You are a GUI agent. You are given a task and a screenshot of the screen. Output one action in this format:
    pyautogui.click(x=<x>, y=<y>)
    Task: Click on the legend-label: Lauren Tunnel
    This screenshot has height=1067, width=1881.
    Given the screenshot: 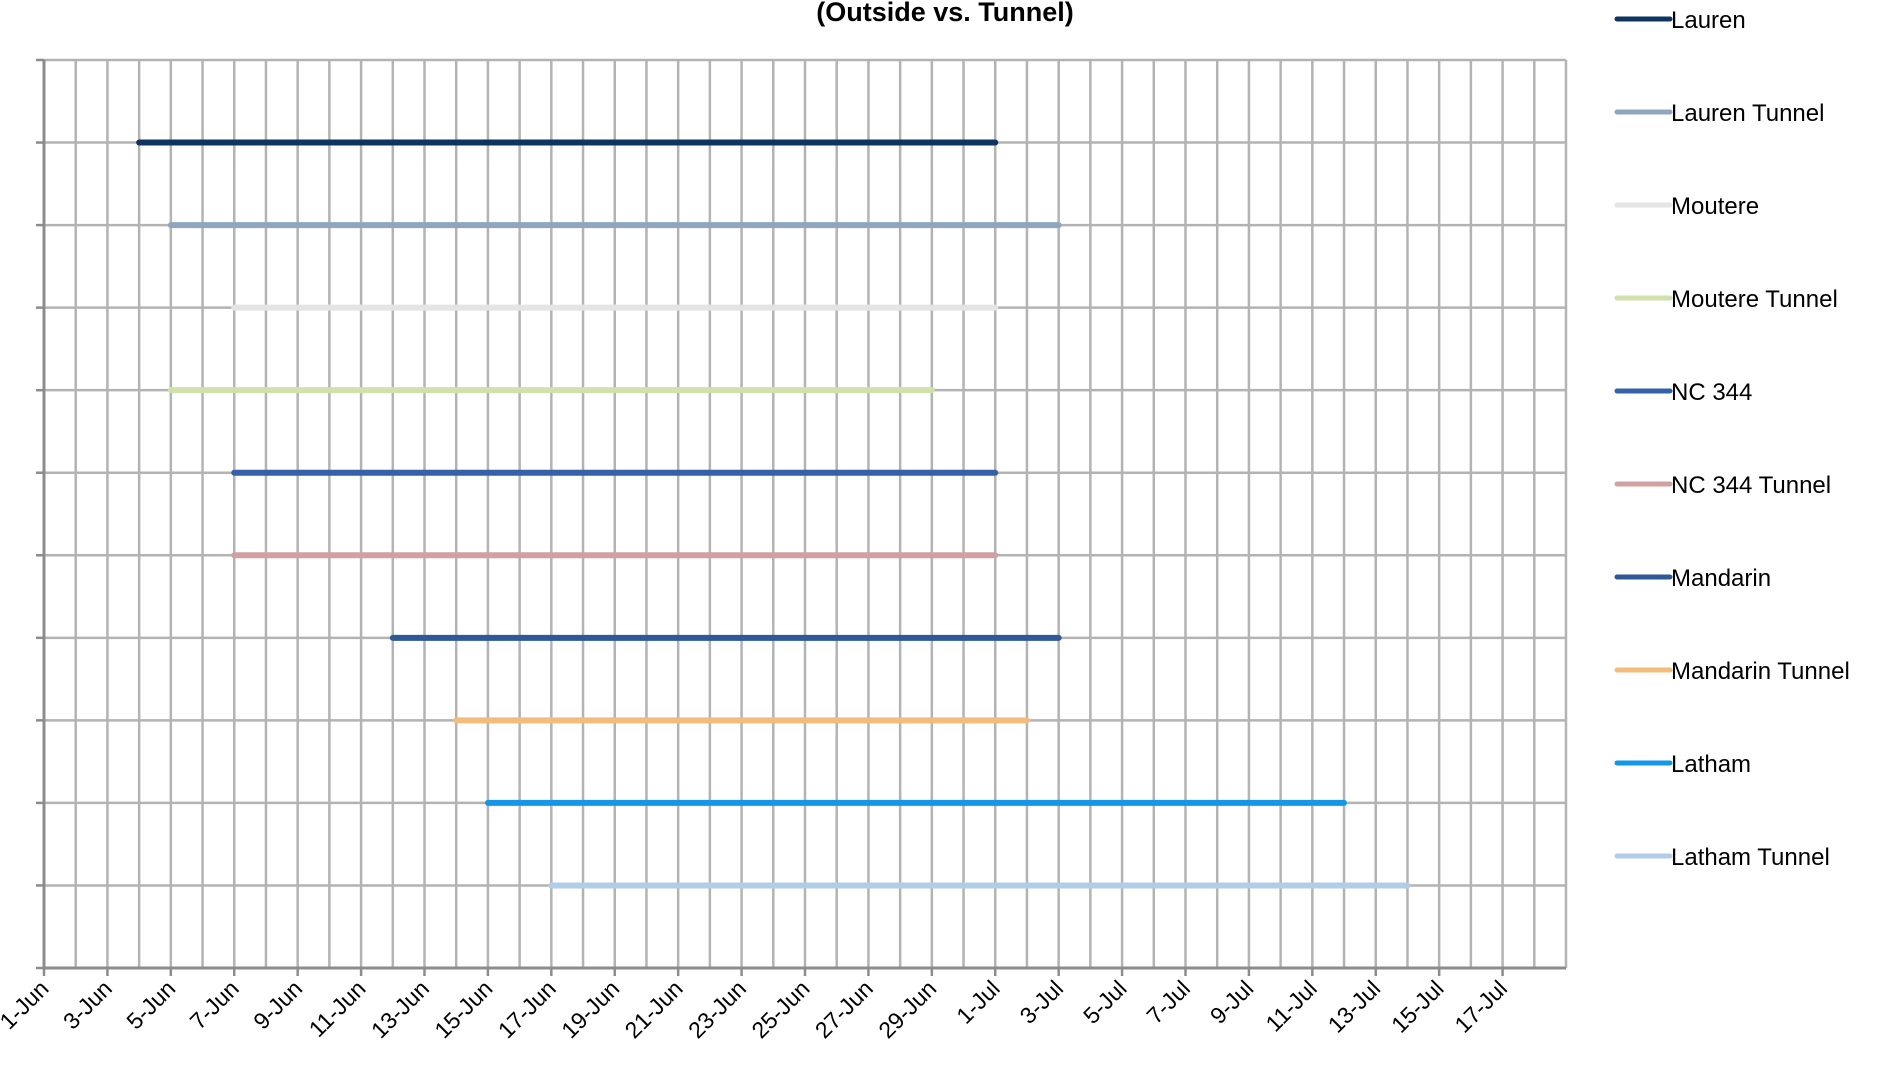 What is the action you would take?
    pyautogui.click(x=1747, y=113)
    